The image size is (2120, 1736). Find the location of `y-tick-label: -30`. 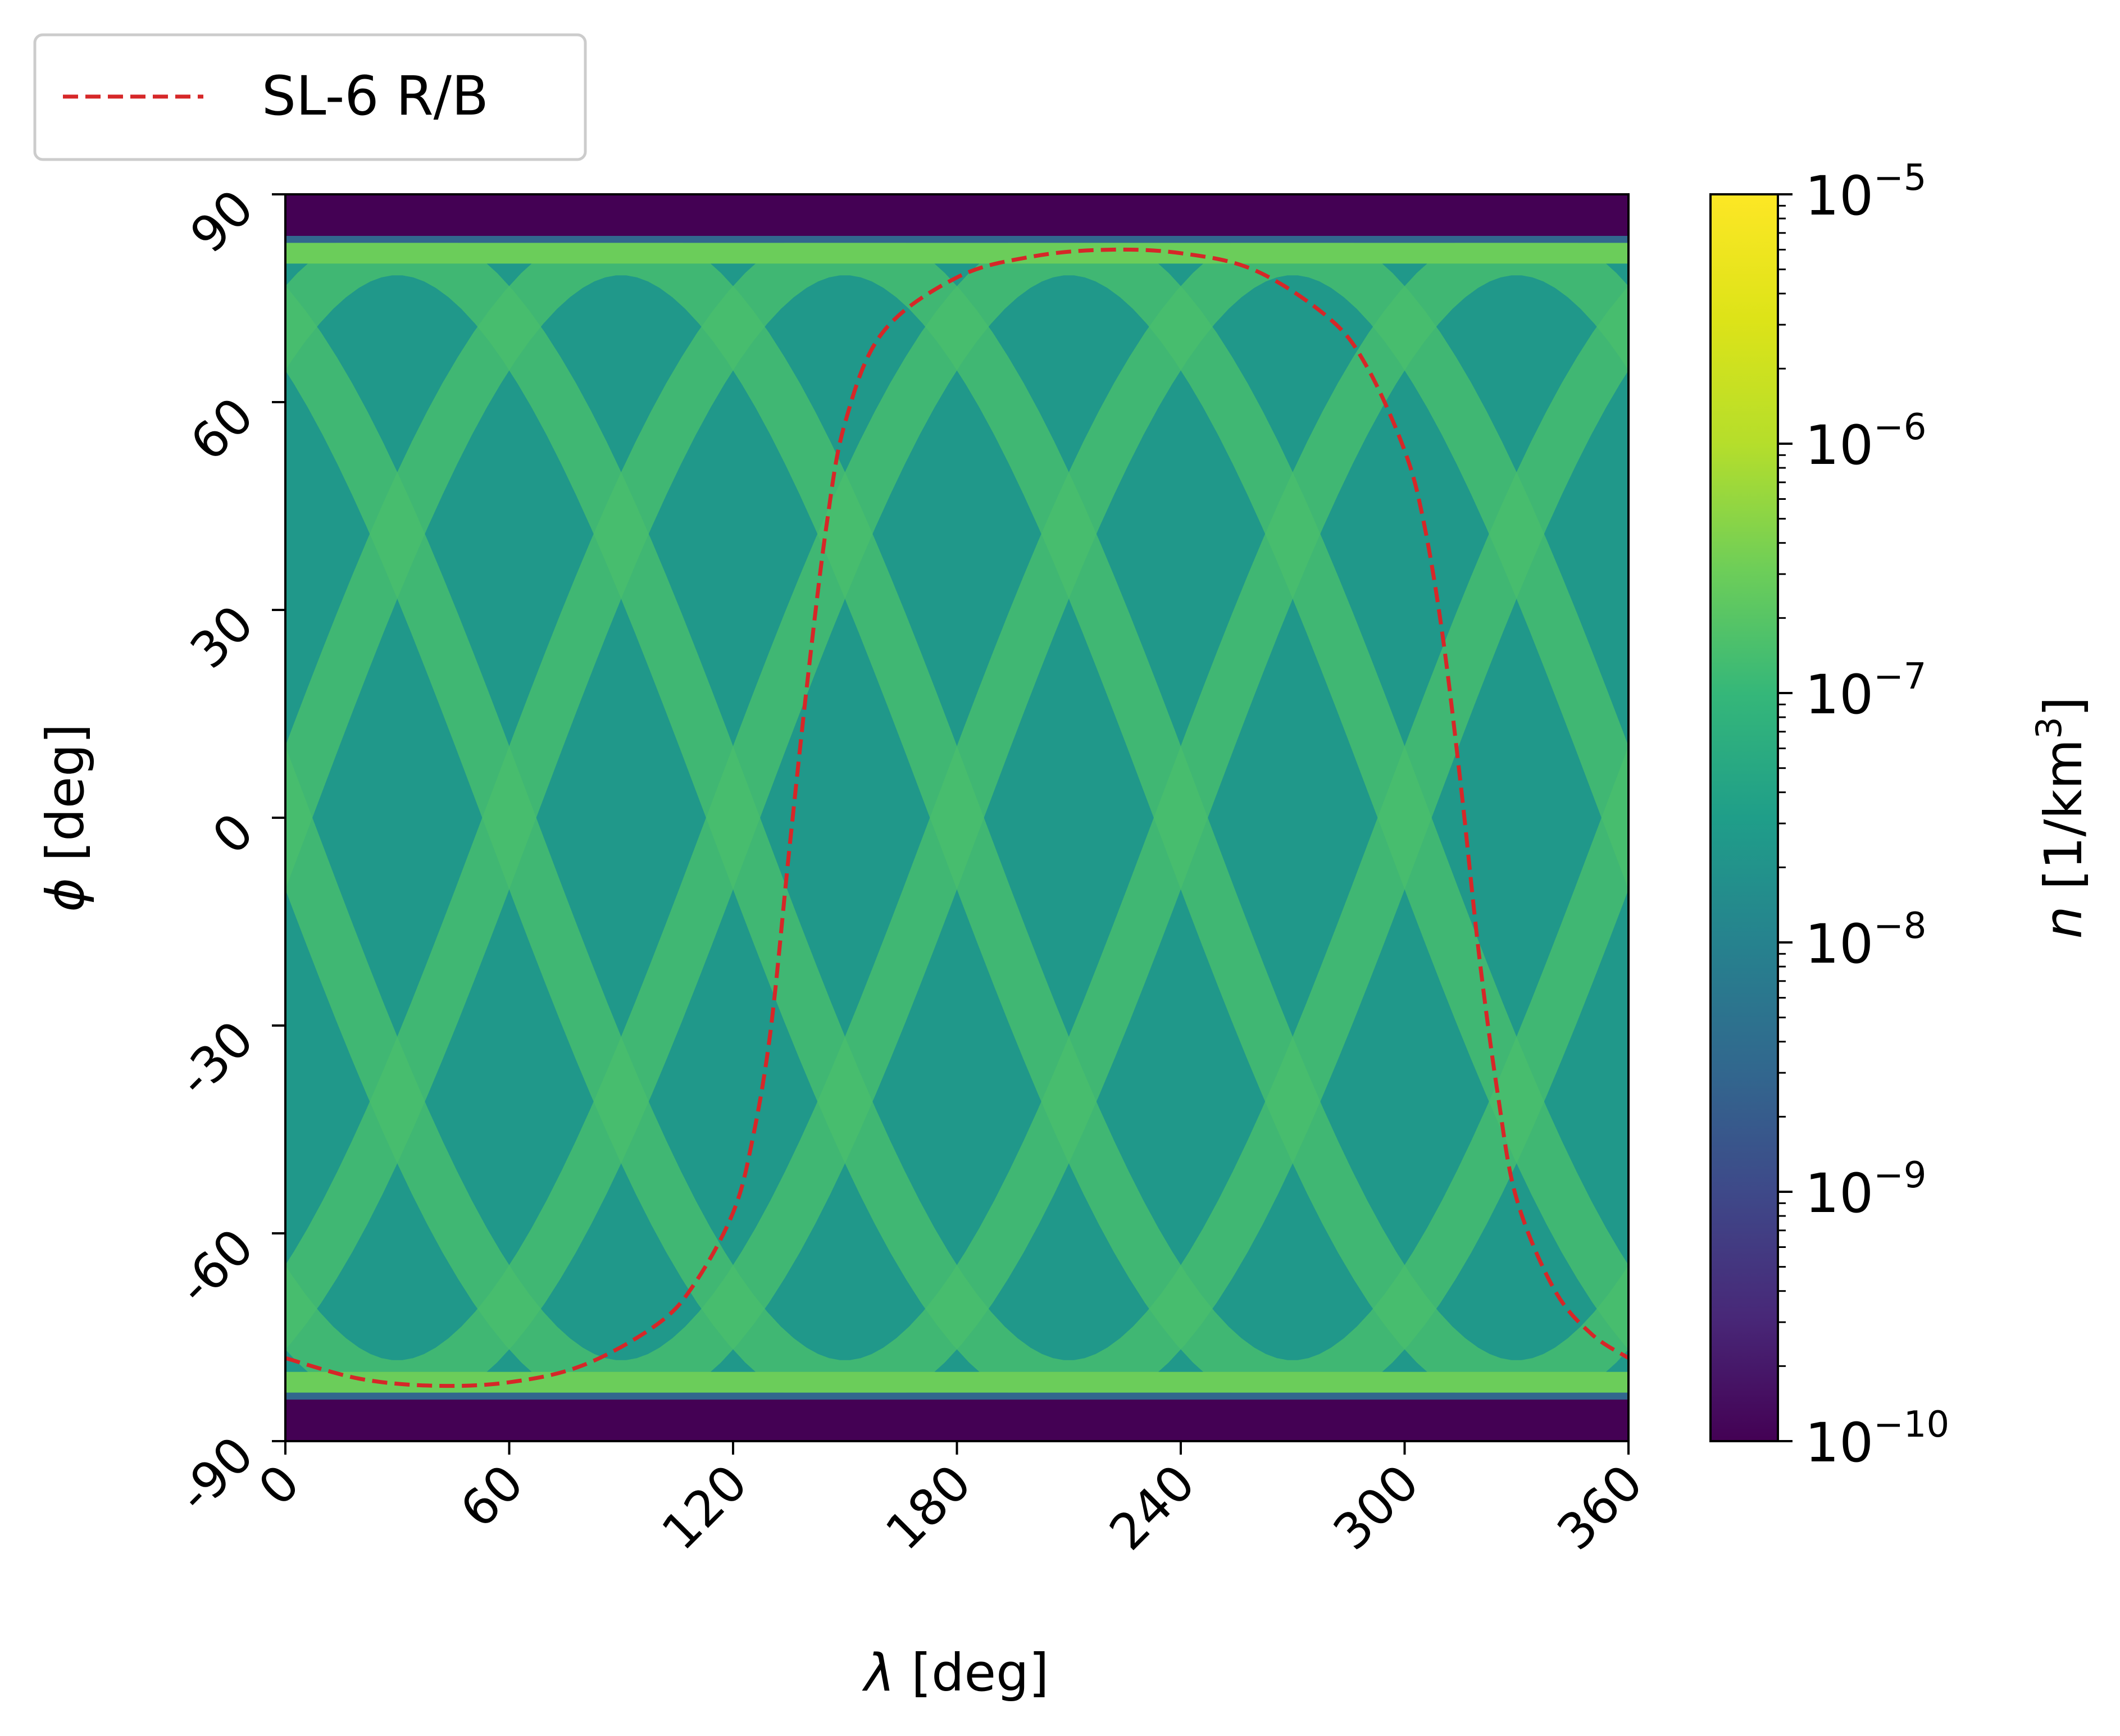

y-tick-label: -30 is located at coordinates (215, 1059).